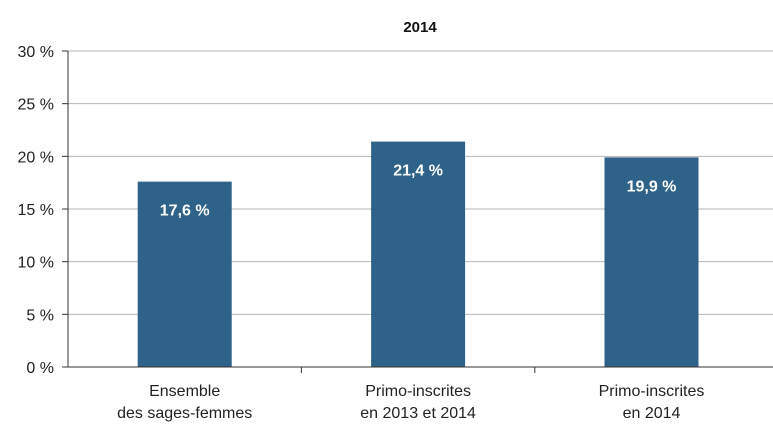 The height and width of the screenshot is (426, 773). I want to click on data-label: 21,4 %, so click(418, 171).